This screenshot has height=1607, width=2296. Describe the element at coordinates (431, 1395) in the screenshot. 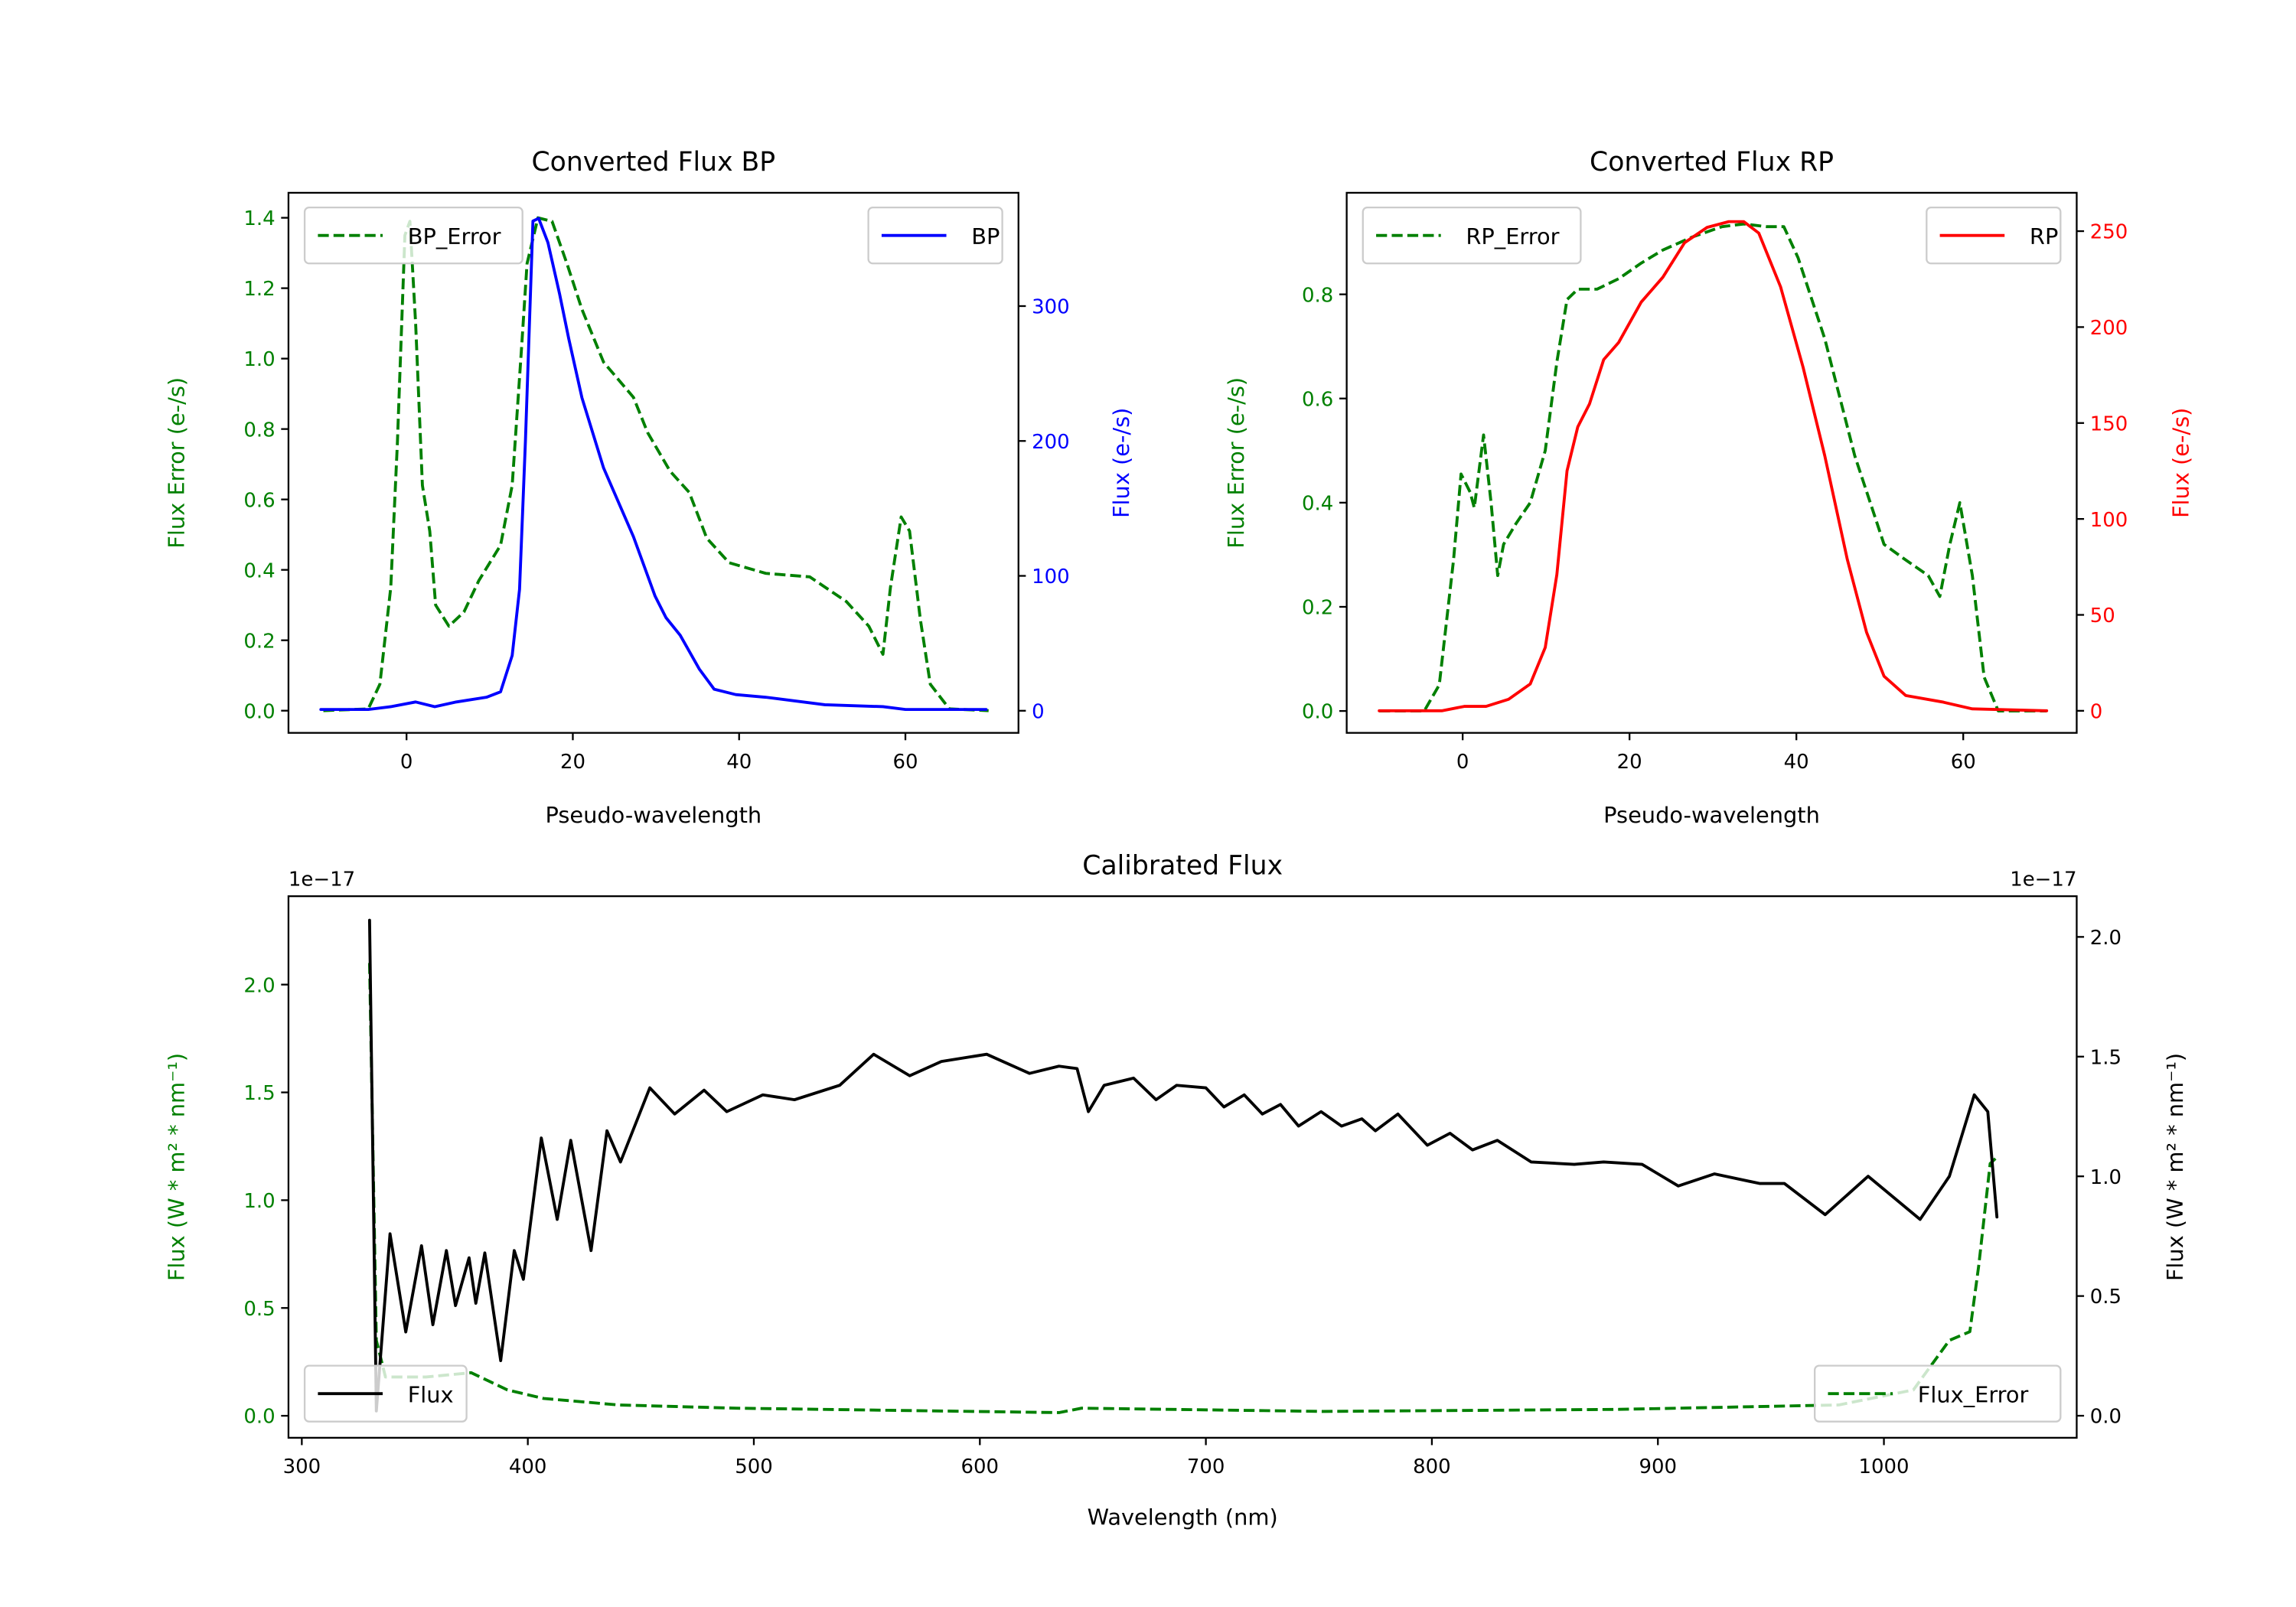

I see `legend-label: Flux` at that location.